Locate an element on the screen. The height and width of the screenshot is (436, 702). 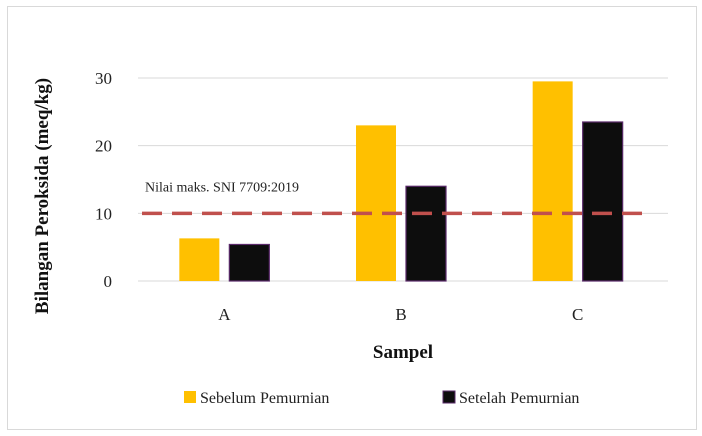
bar-A-setelah is located at coordinates (249, 262).